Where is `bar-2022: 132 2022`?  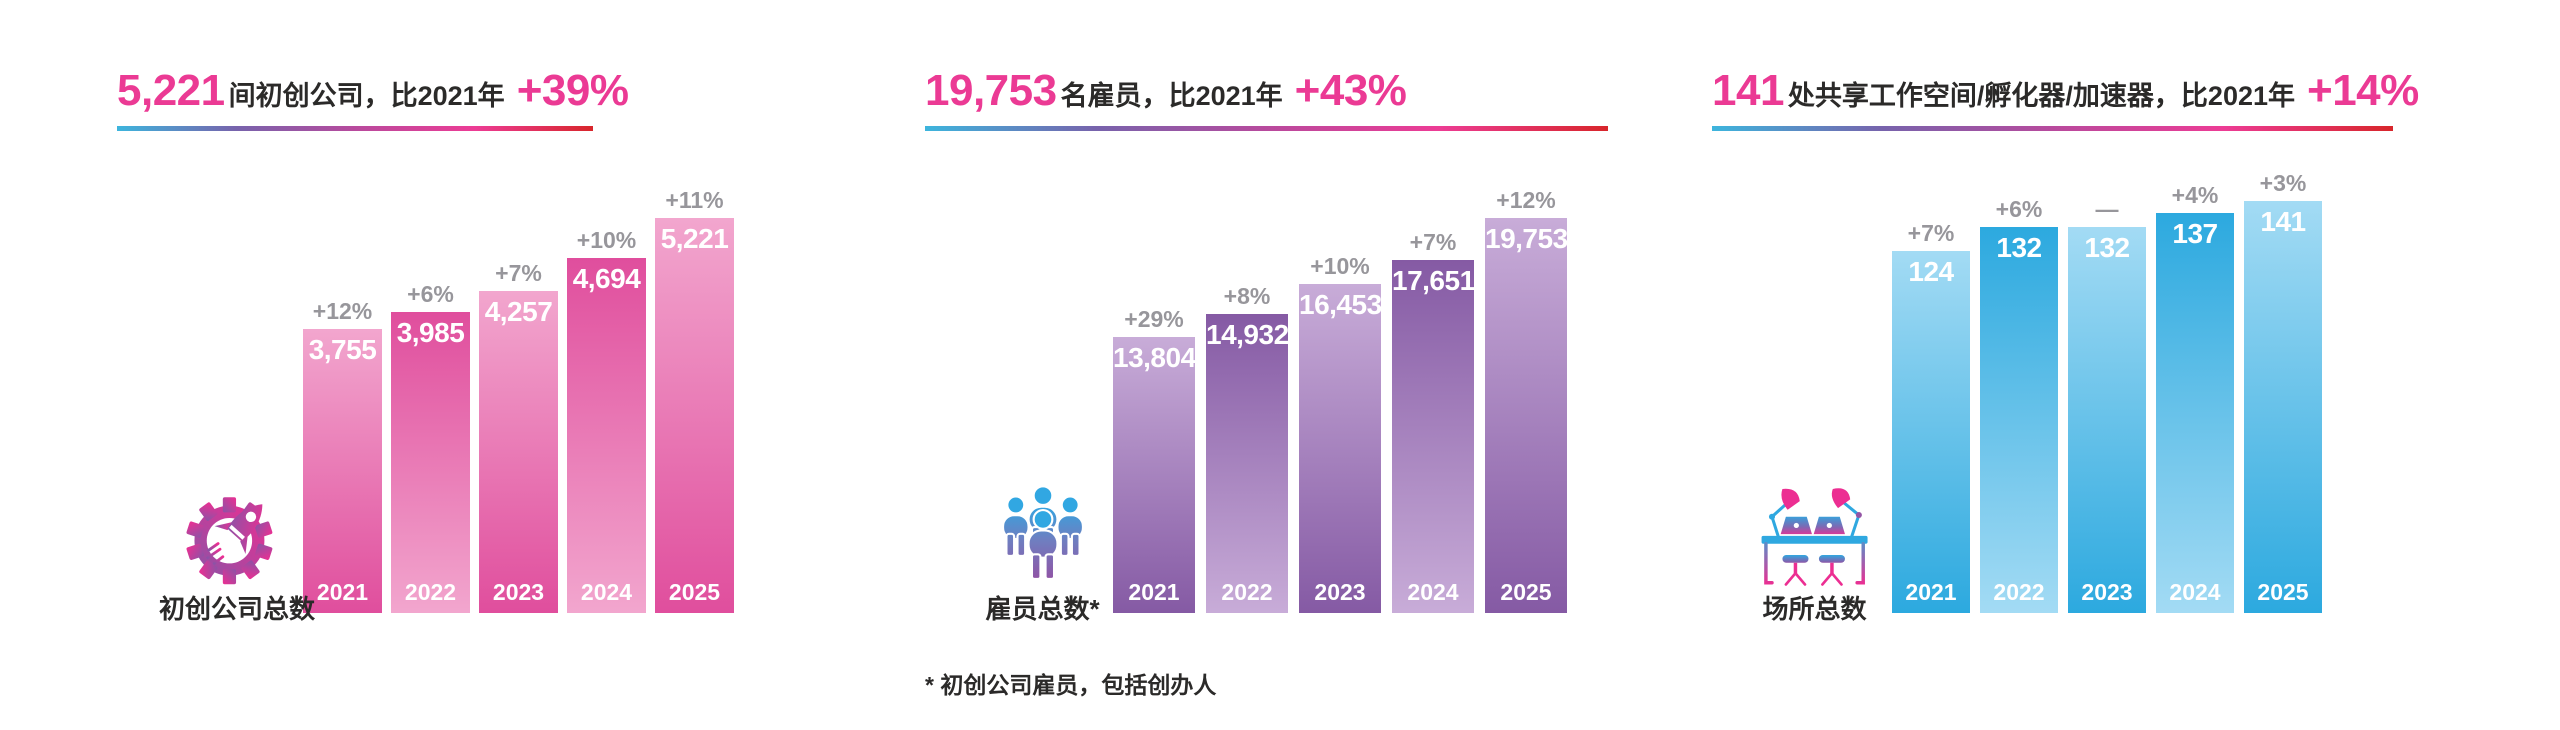
bar-2022: 132 2022 is located at coordinates (2019, 420).